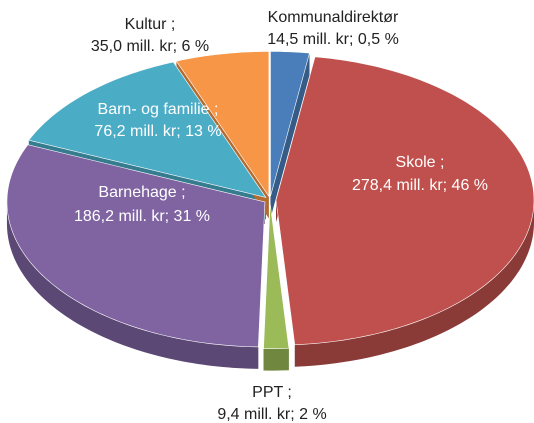  Describe the element at coordinates (271, 414) in the screenshot. I see `slice-value-label: 9,4 mill. kr; 2 %` at that location.